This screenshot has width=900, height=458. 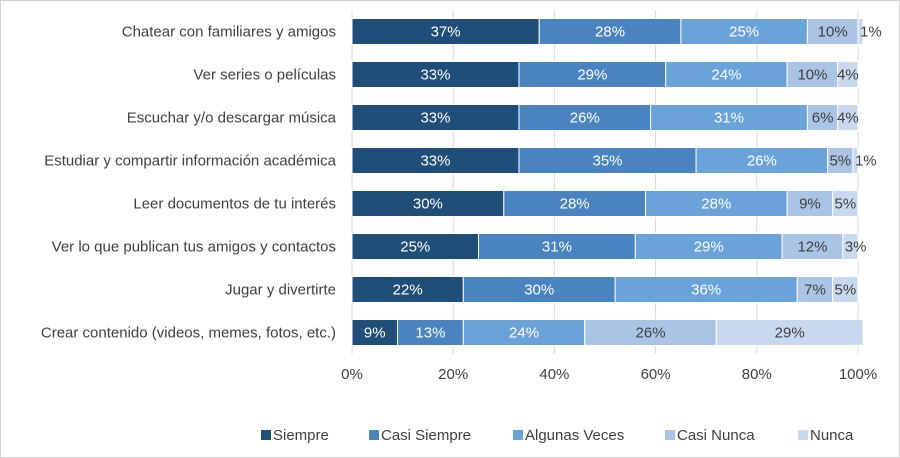 I want to click on category-label: Chatear con familiares y amigos, so click(x=229, y=32).